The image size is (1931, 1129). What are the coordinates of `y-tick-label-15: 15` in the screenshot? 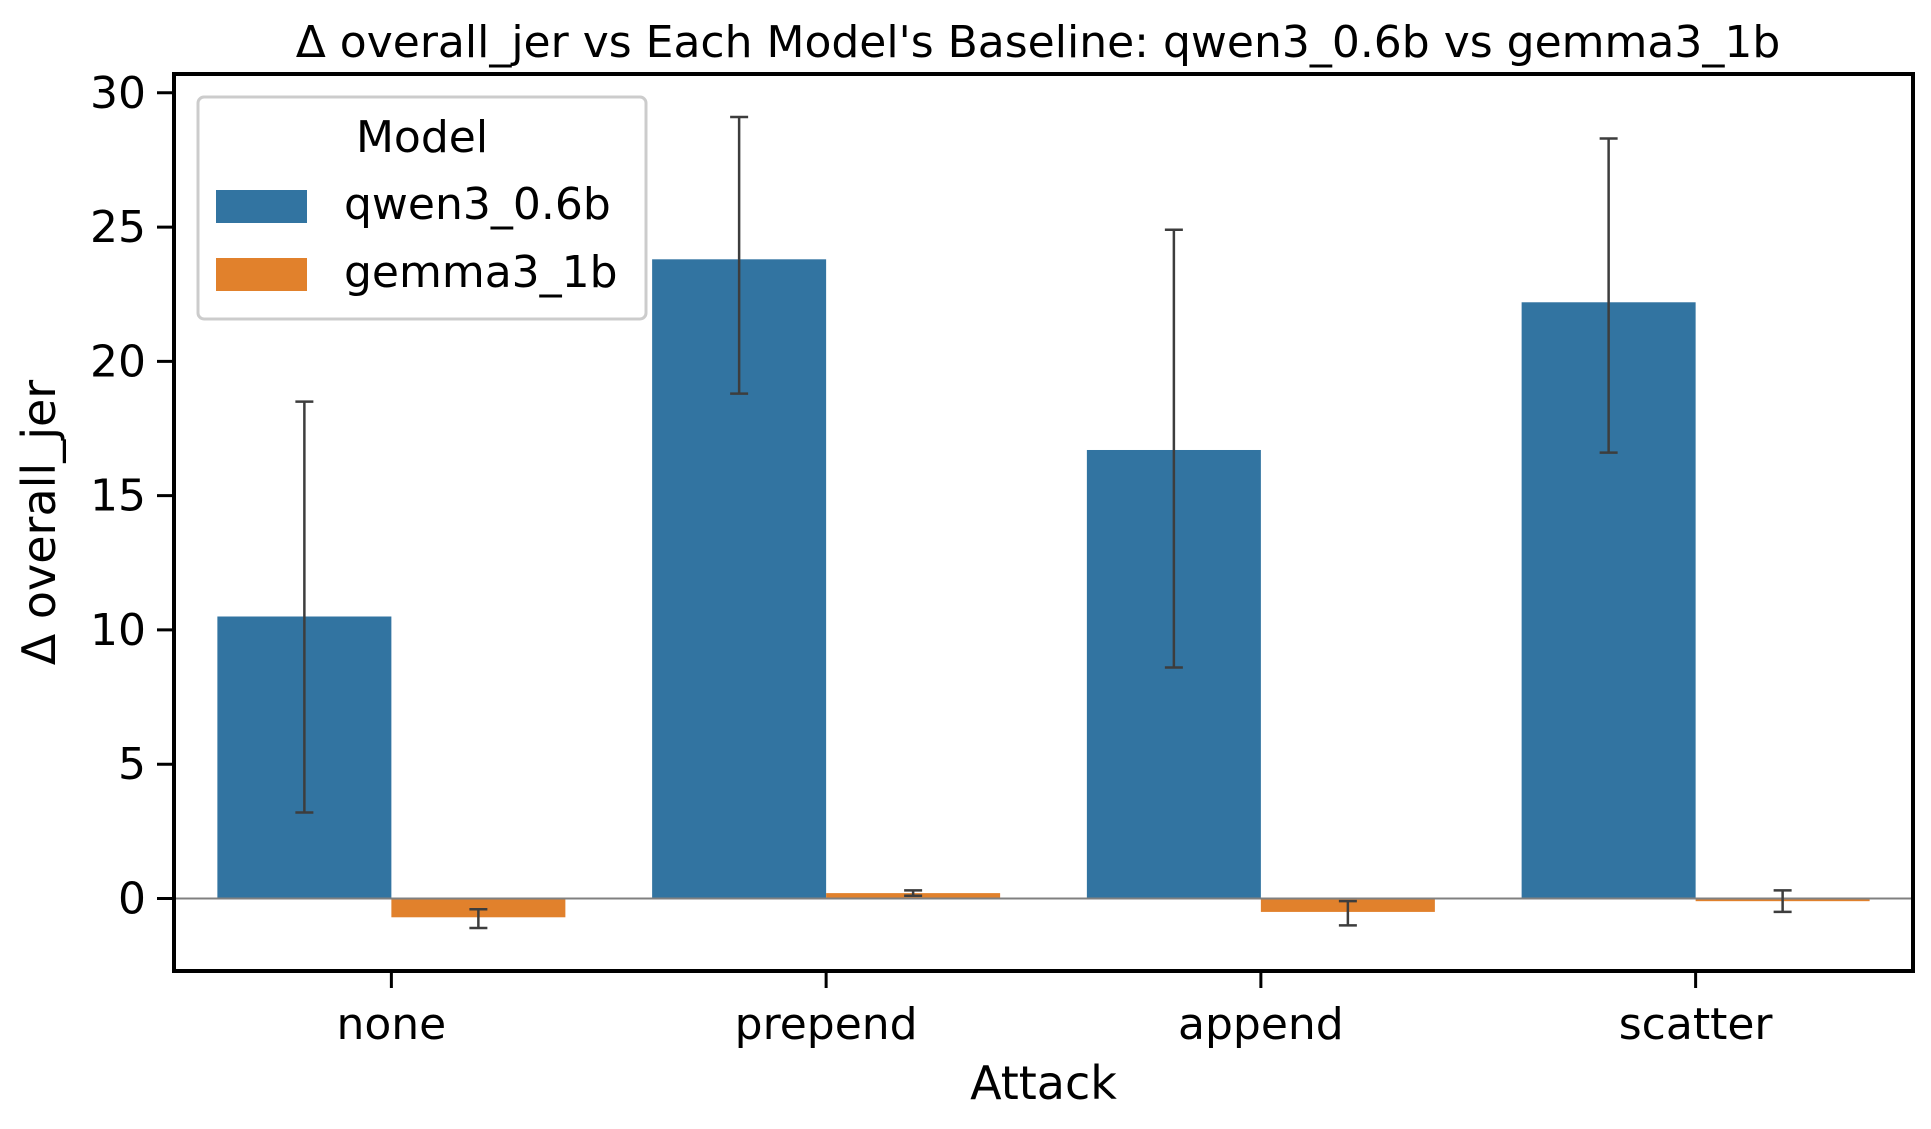 It's located at (118, 496).